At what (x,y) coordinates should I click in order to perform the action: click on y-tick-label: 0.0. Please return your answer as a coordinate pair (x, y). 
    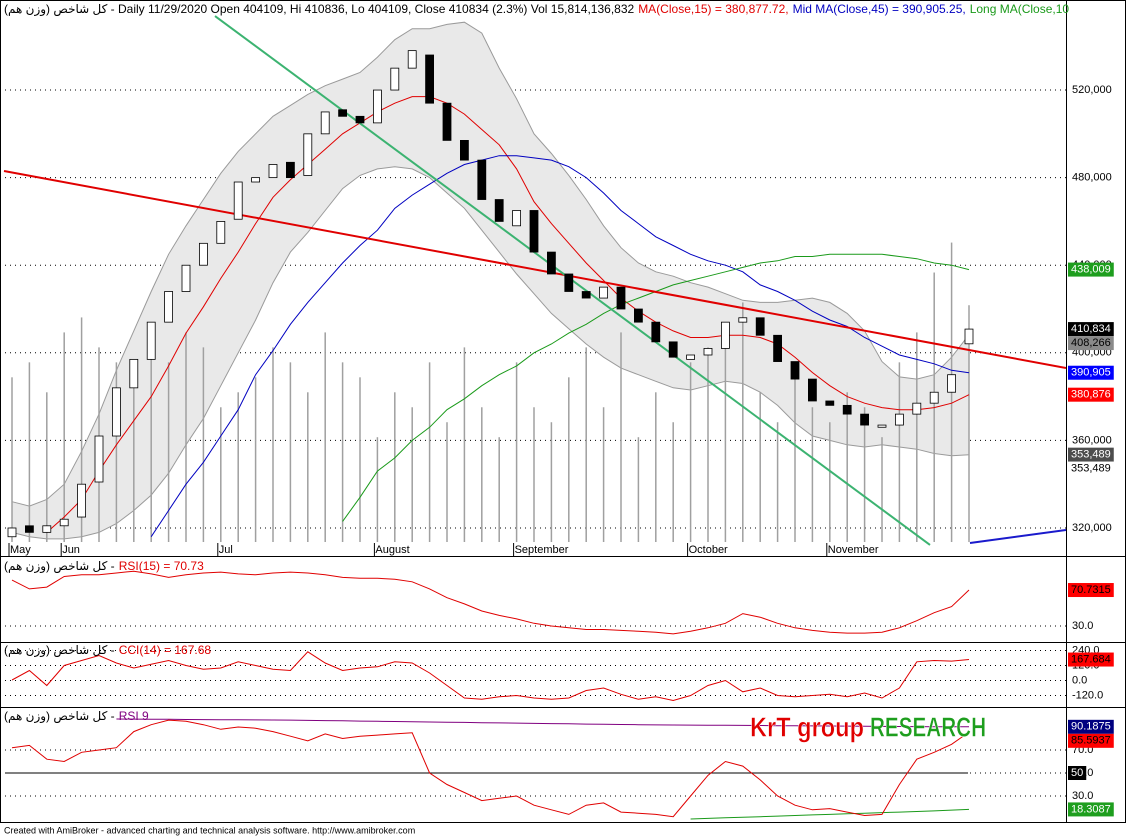
    Looking at the image, I should click on (1079, 680).